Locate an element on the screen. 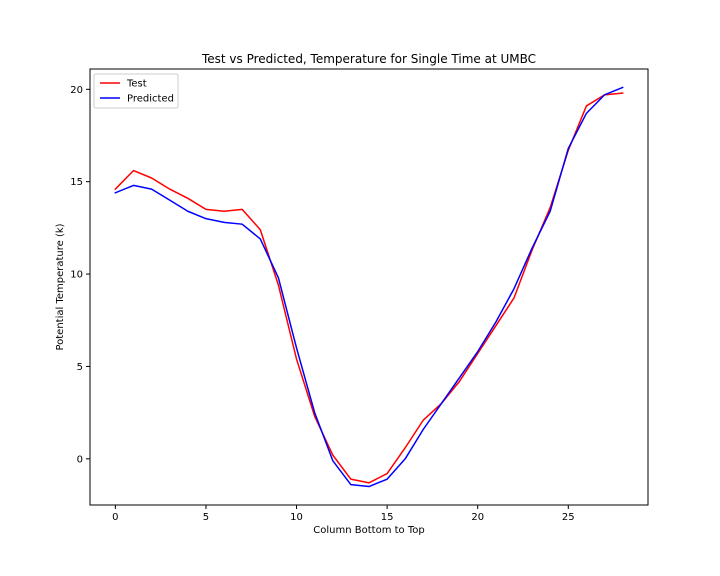  x-tick-label: 10 is located at coordinates (296, 517).